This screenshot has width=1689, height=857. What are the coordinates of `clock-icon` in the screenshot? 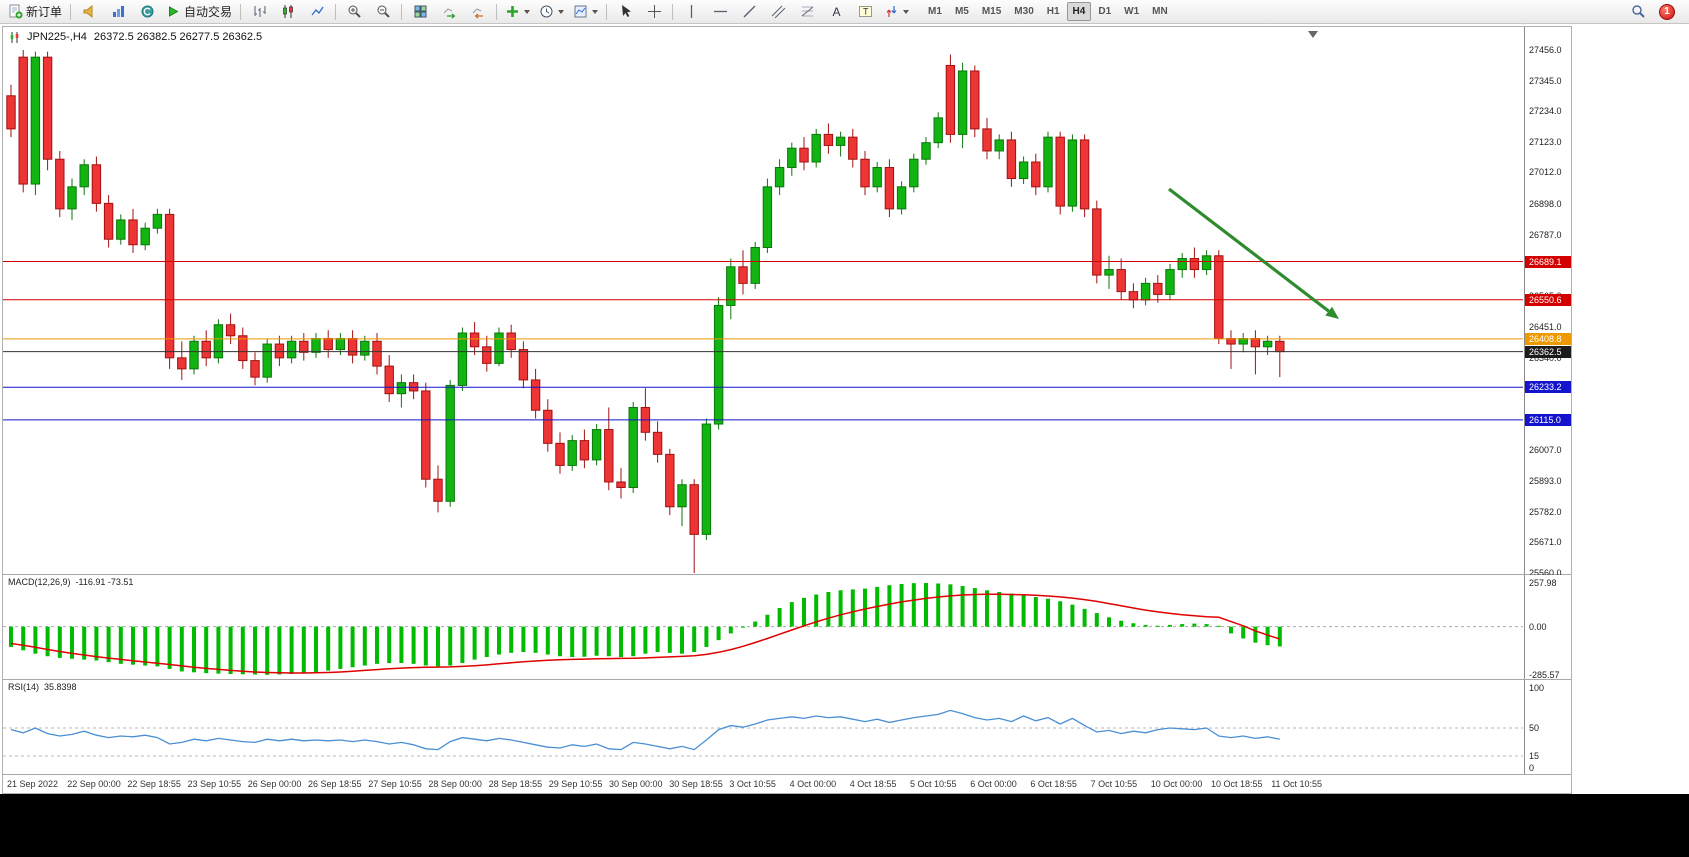 It's located at (546, 11).